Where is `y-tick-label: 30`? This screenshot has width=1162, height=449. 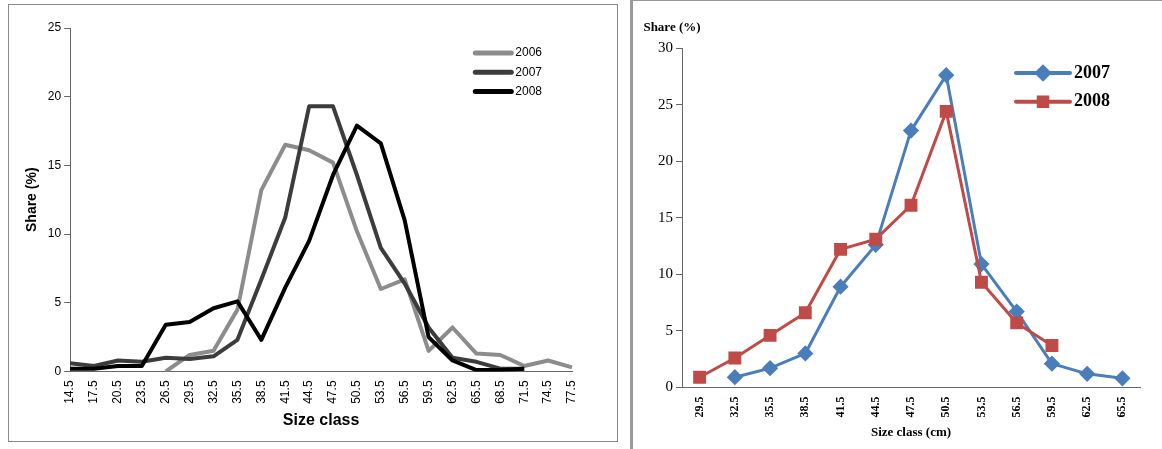
y-tick-label: 30 is located at coordinates (665, 46).